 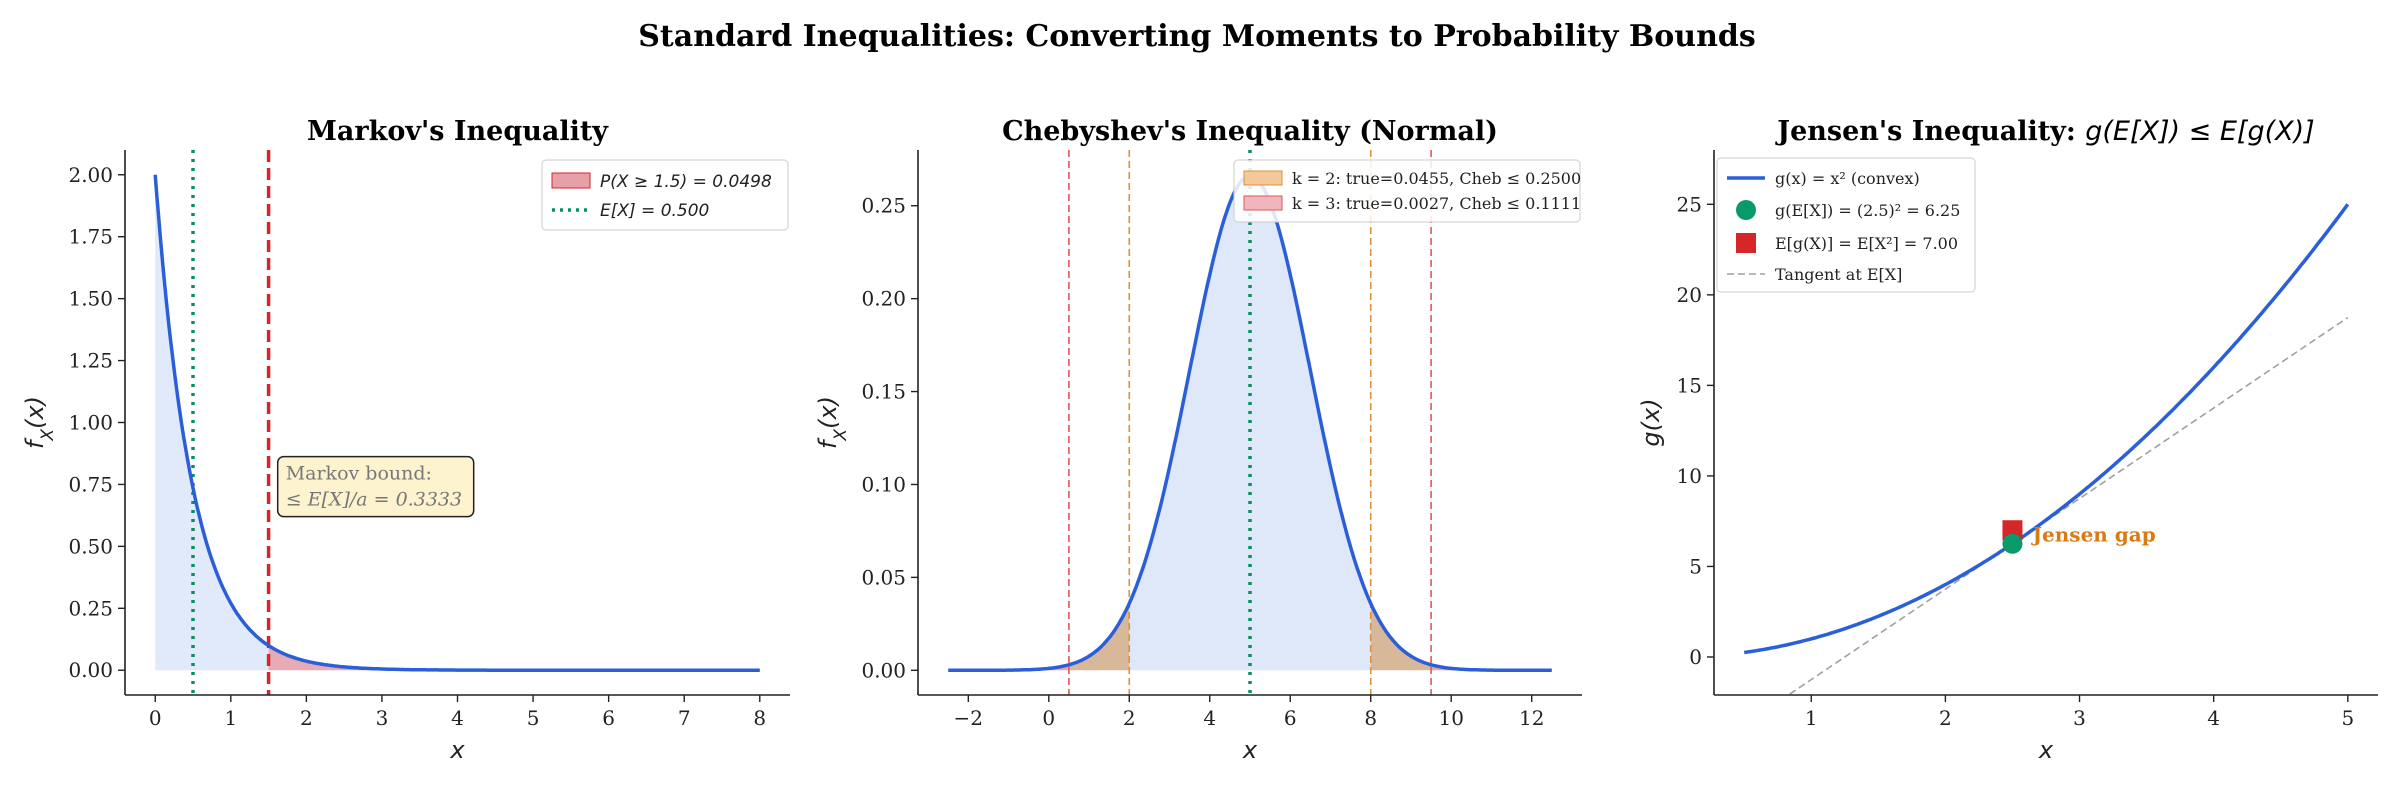 I want to click on center-fill-area, so click(x=1250, y=423).